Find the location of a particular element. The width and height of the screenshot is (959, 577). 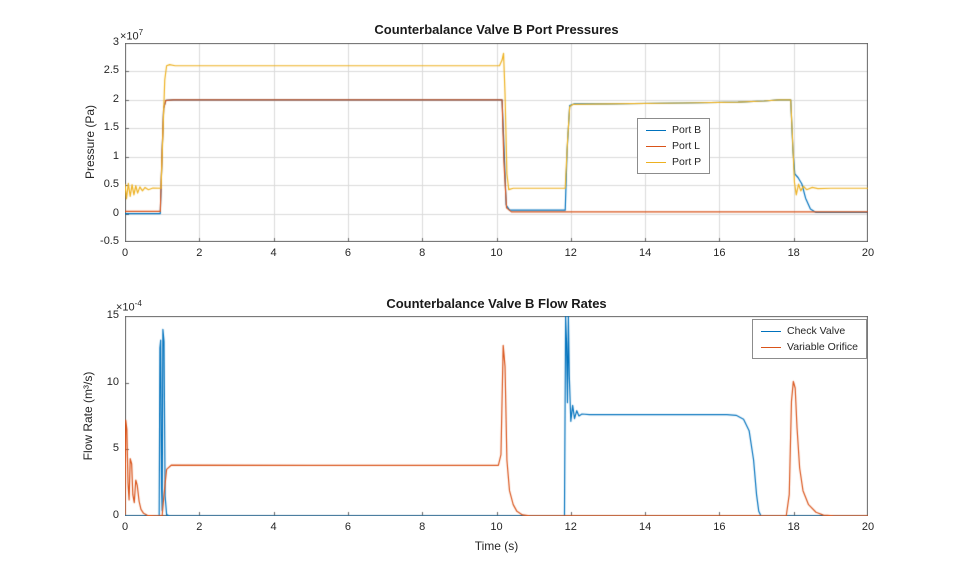

y-tick-label: -0.5 is located at coordinates (109, 241).